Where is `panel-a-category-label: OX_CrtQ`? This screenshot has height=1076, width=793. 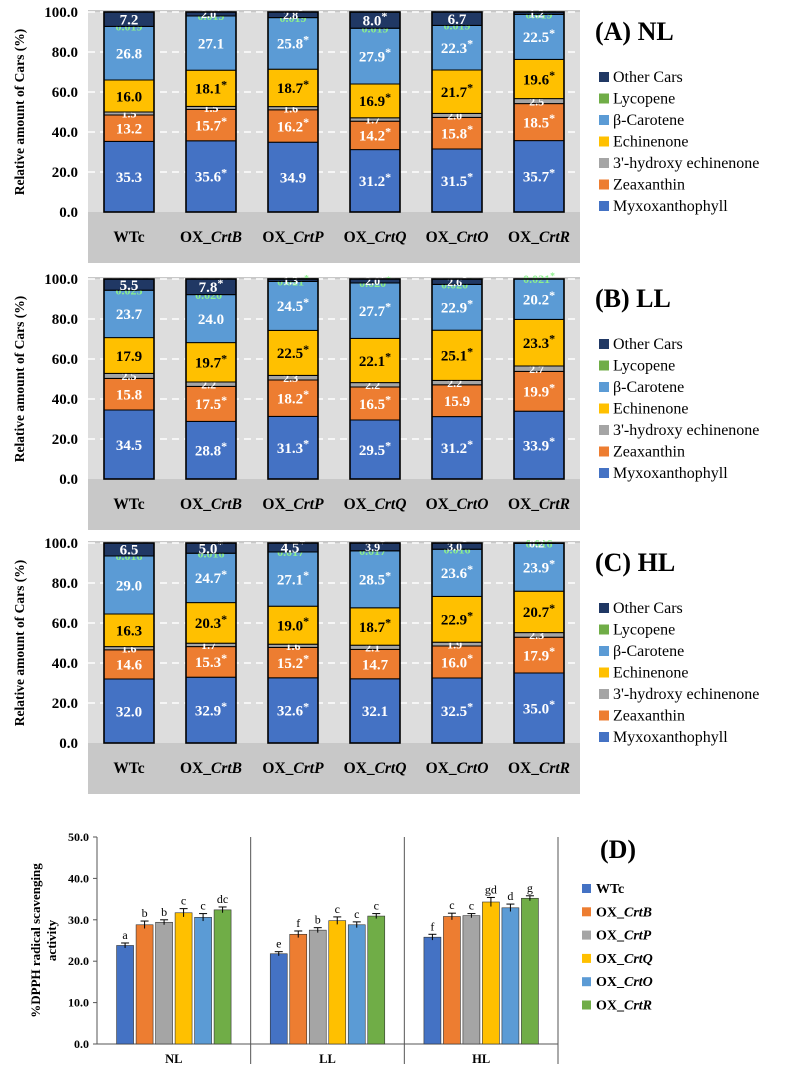 panel-a-category-label: OX_CrtQ is located at coordinates (375, 237).